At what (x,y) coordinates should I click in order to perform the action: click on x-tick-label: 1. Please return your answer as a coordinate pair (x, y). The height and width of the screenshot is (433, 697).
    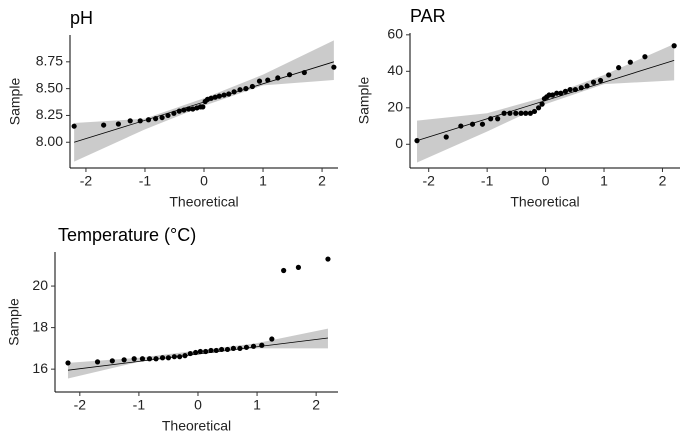
    Looking at the image, I should click on (604, 181).